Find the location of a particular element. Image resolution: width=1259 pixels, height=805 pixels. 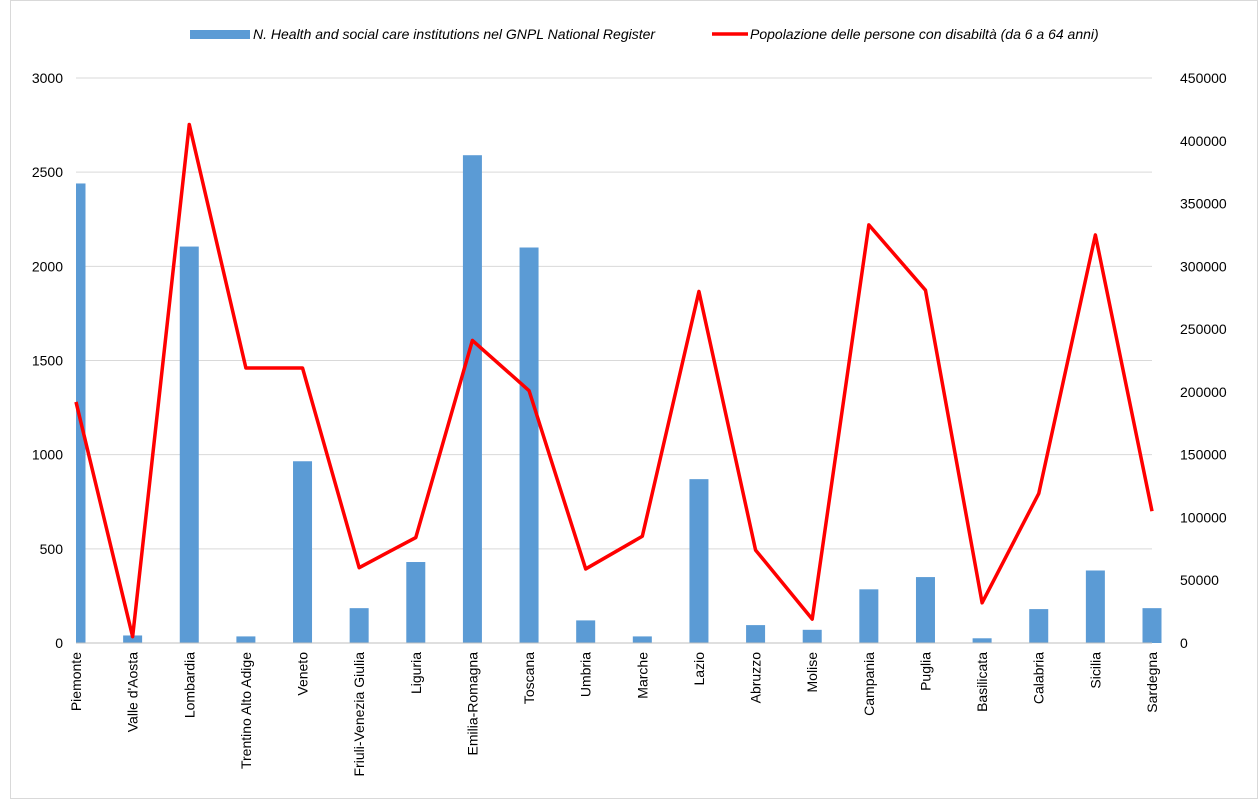

right-tick-label: 400000 is located at coordinates (1203, 141).